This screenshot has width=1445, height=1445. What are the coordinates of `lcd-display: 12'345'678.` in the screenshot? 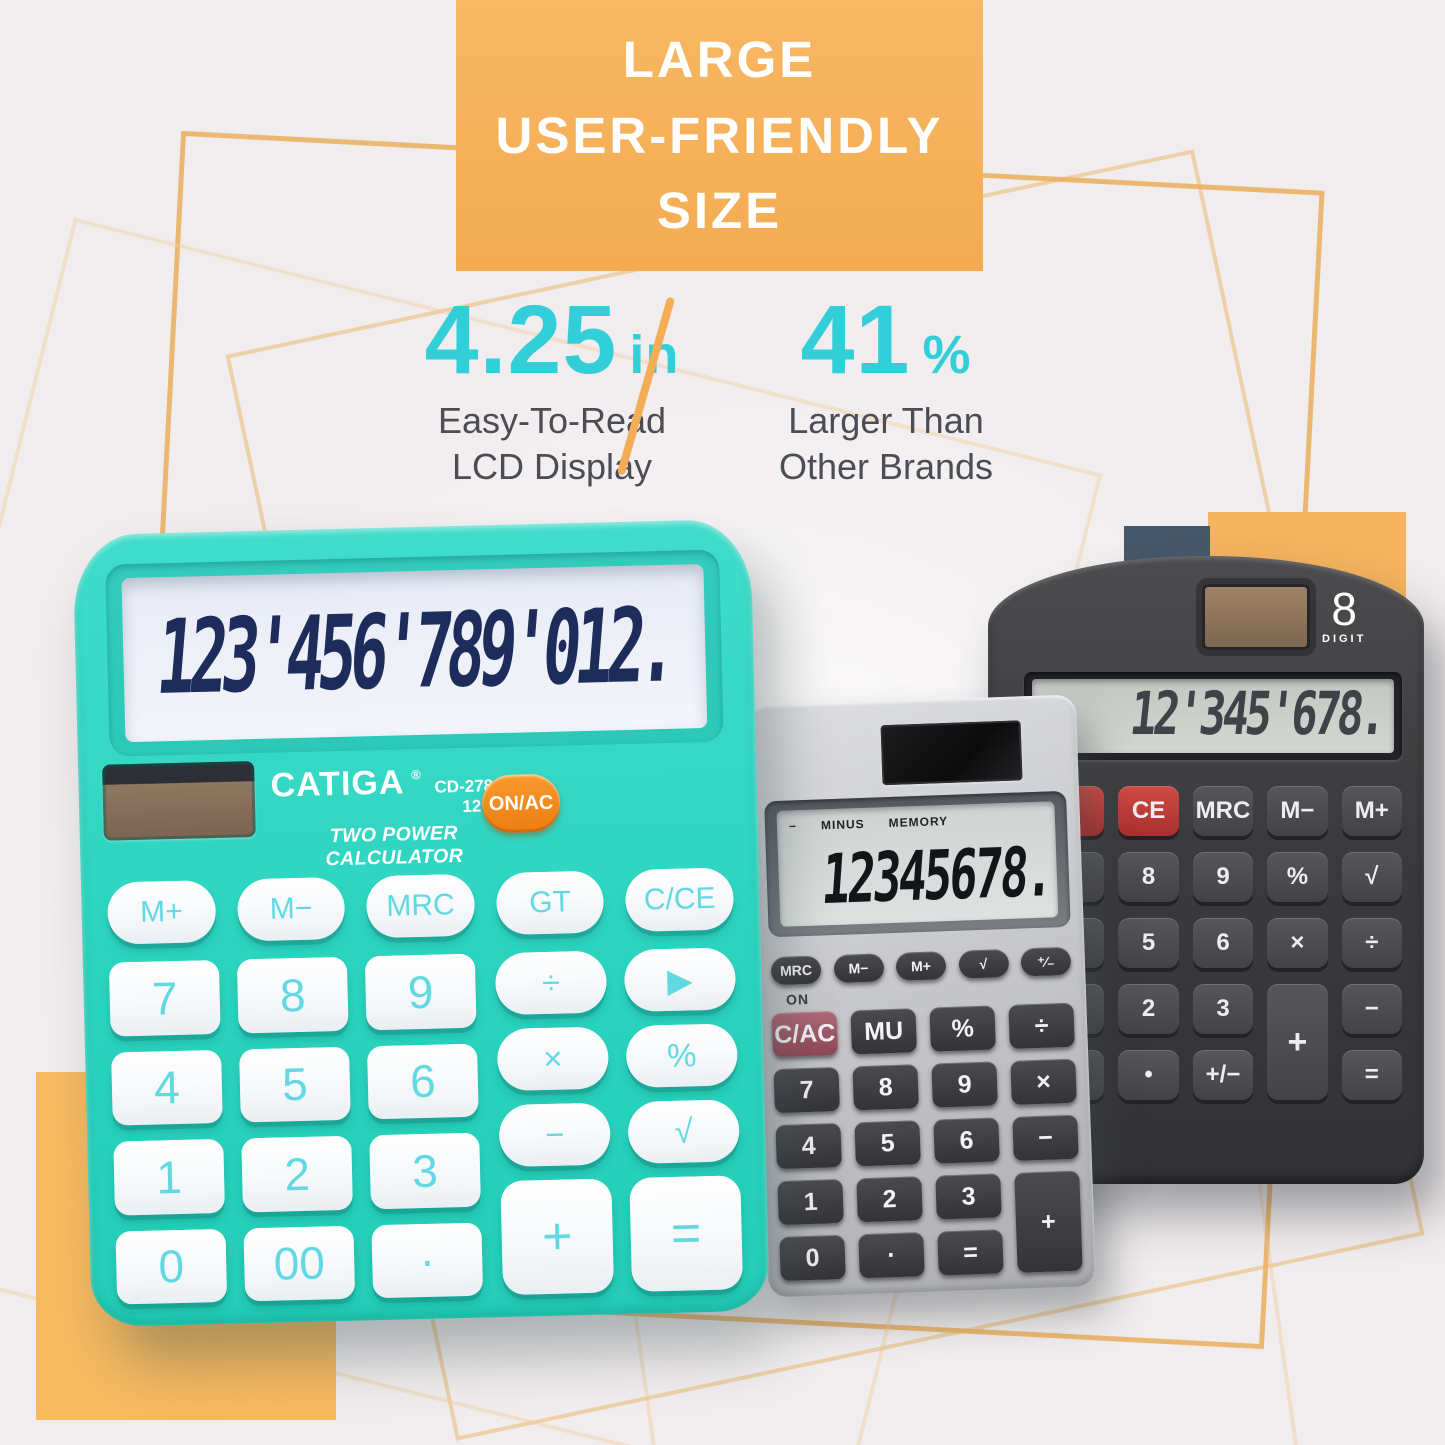 It's located at (1213, 716).